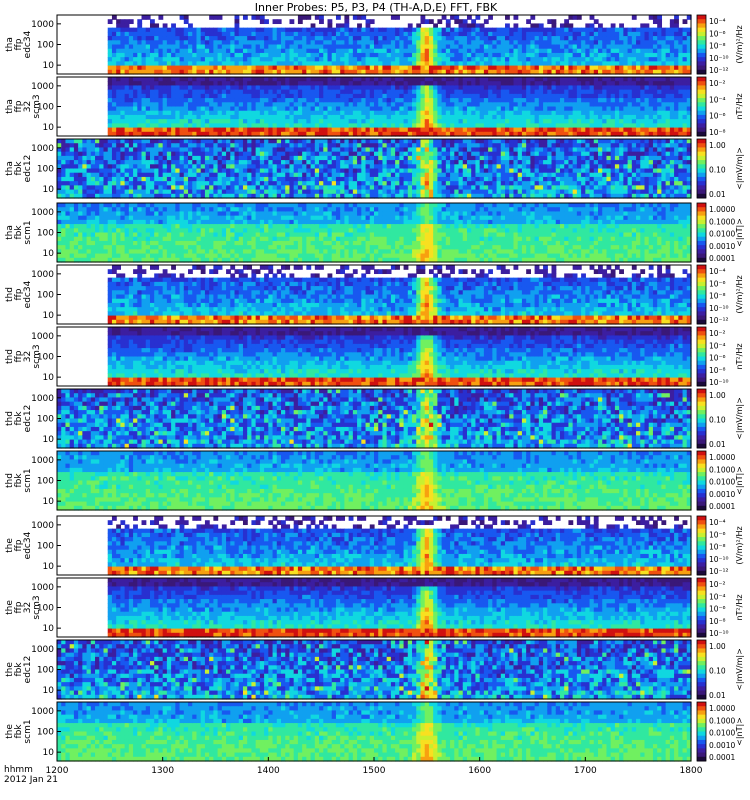 The width and height of the screenshot is (750, 800). What do you see at coordinates (701, 42) in the screenshot?
I see `colorbar-segment` at bounding box center [701, 42].